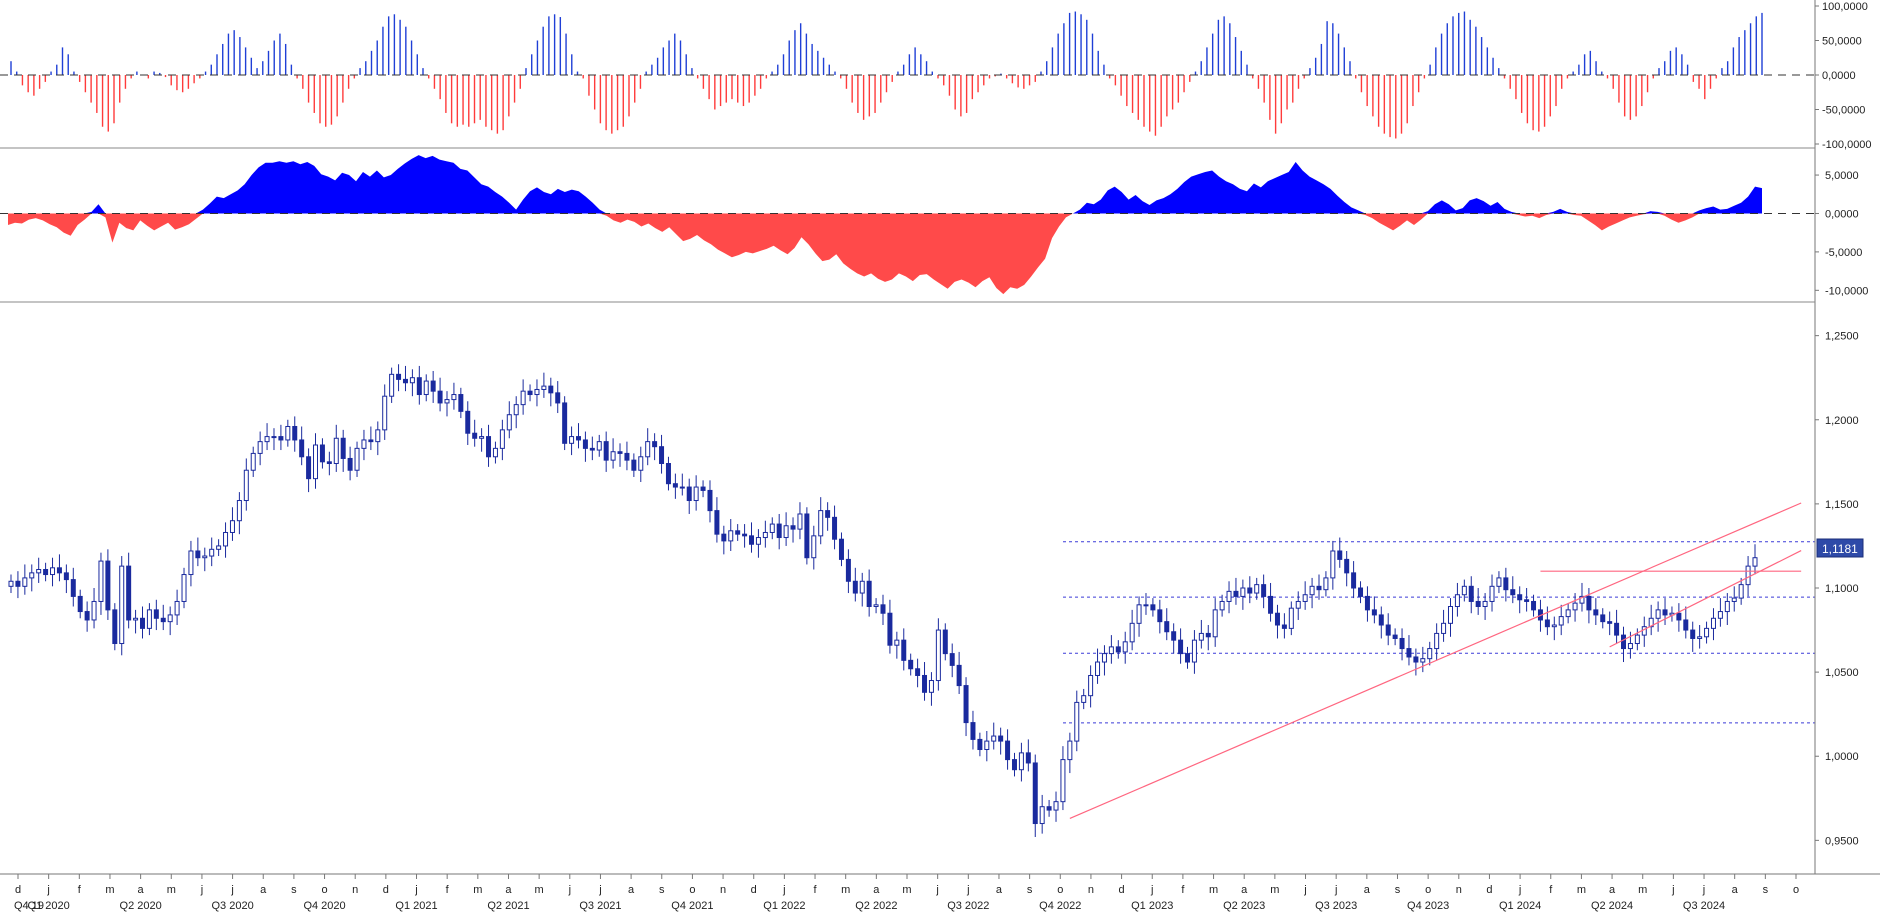 The width and height of the screenshot is (1880, 918). What do you see at coordinates (885, 254) in the screenshot?
I see `negative-area` at bounding box center [885, 254].